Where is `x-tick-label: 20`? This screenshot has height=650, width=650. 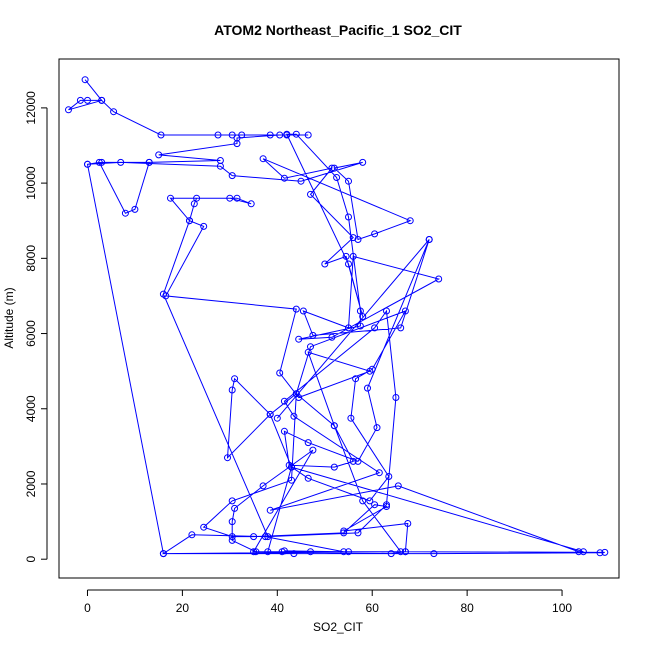 x-tick-label: 20 is located at coordinates (183, 608).